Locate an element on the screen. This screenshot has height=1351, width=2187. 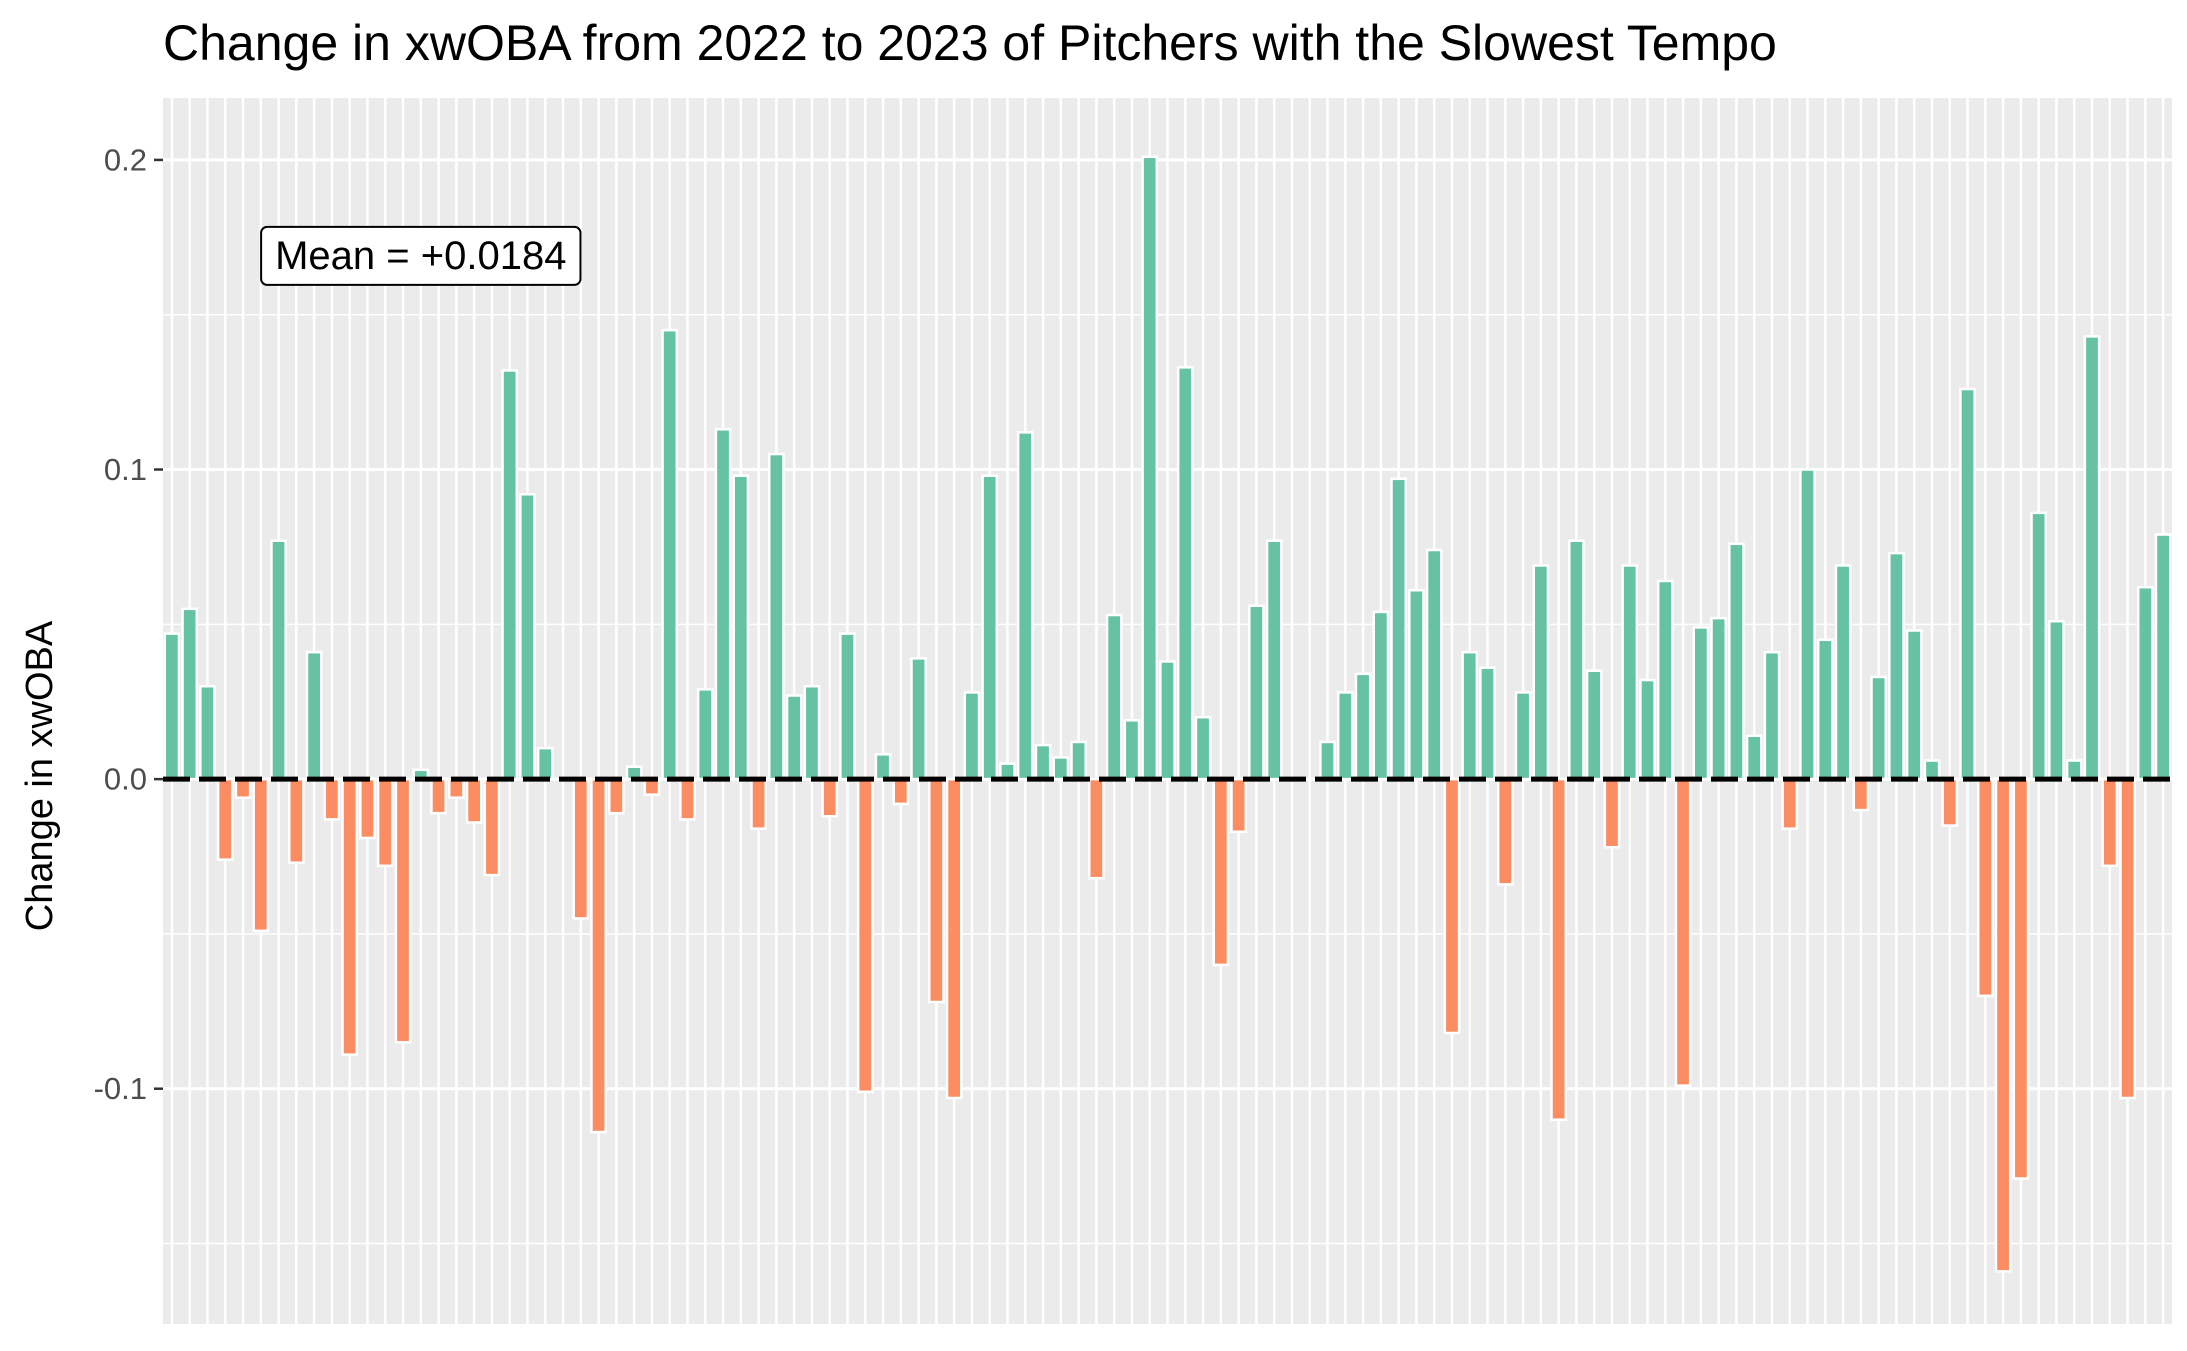
y-axis-title: Change in xwOBA is located at coordinates (40, 775).